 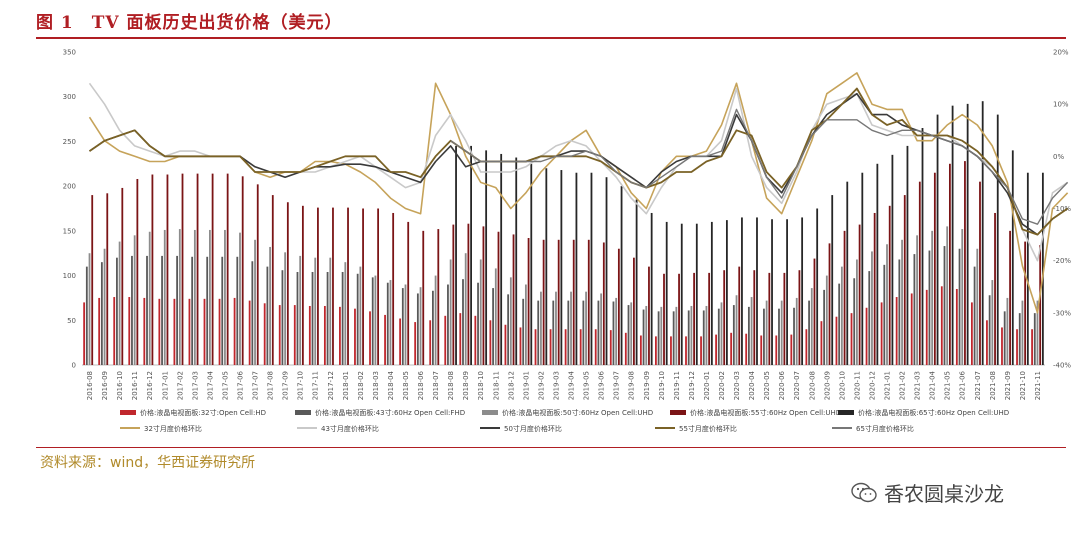 I want to click on x-tick-label: 2017-06, so click(x=240, y=385).